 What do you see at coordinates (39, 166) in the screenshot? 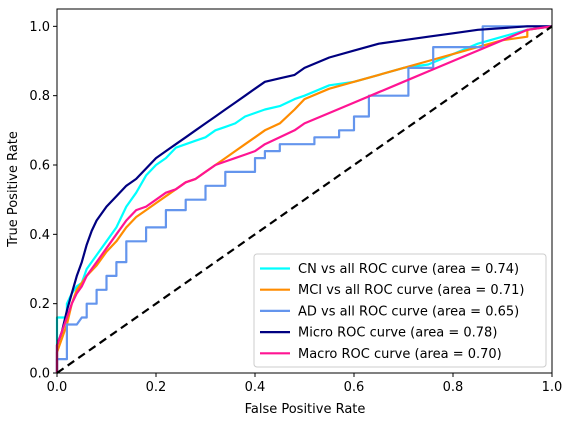
I see `y-tick-label-3: 0.6` at bounding box center [39, 166].